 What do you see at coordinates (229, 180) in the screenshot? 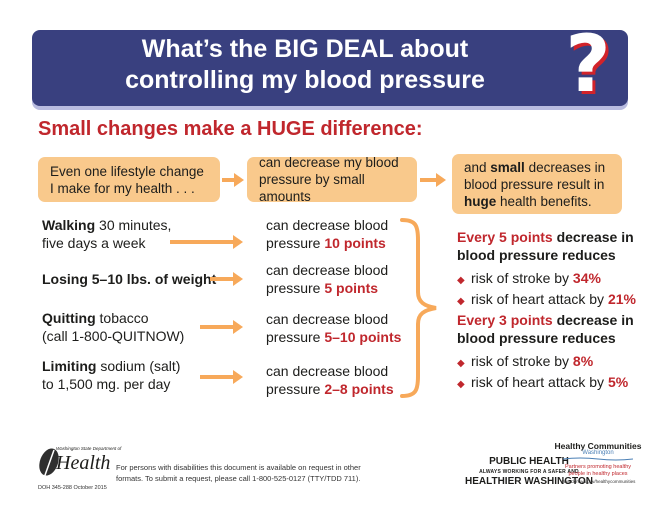
I see `arrow-1-line` at bounding box center [229, 180].